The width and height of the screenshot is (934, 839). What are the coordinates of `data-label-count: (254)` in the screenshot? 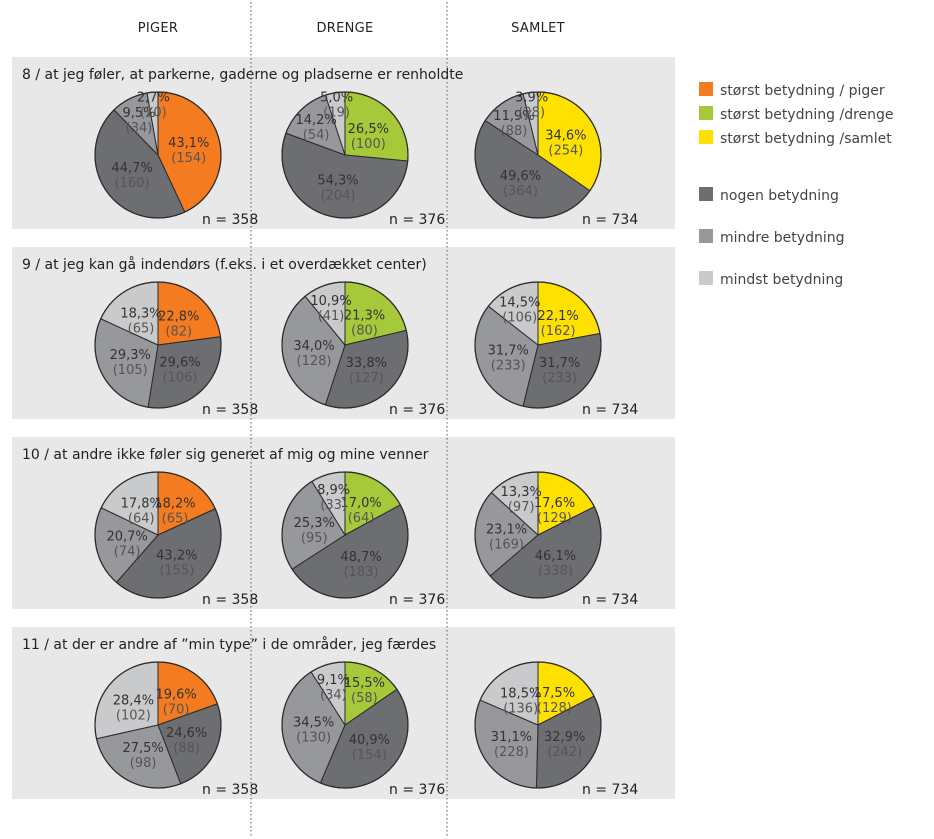 It's located at (565, 150).